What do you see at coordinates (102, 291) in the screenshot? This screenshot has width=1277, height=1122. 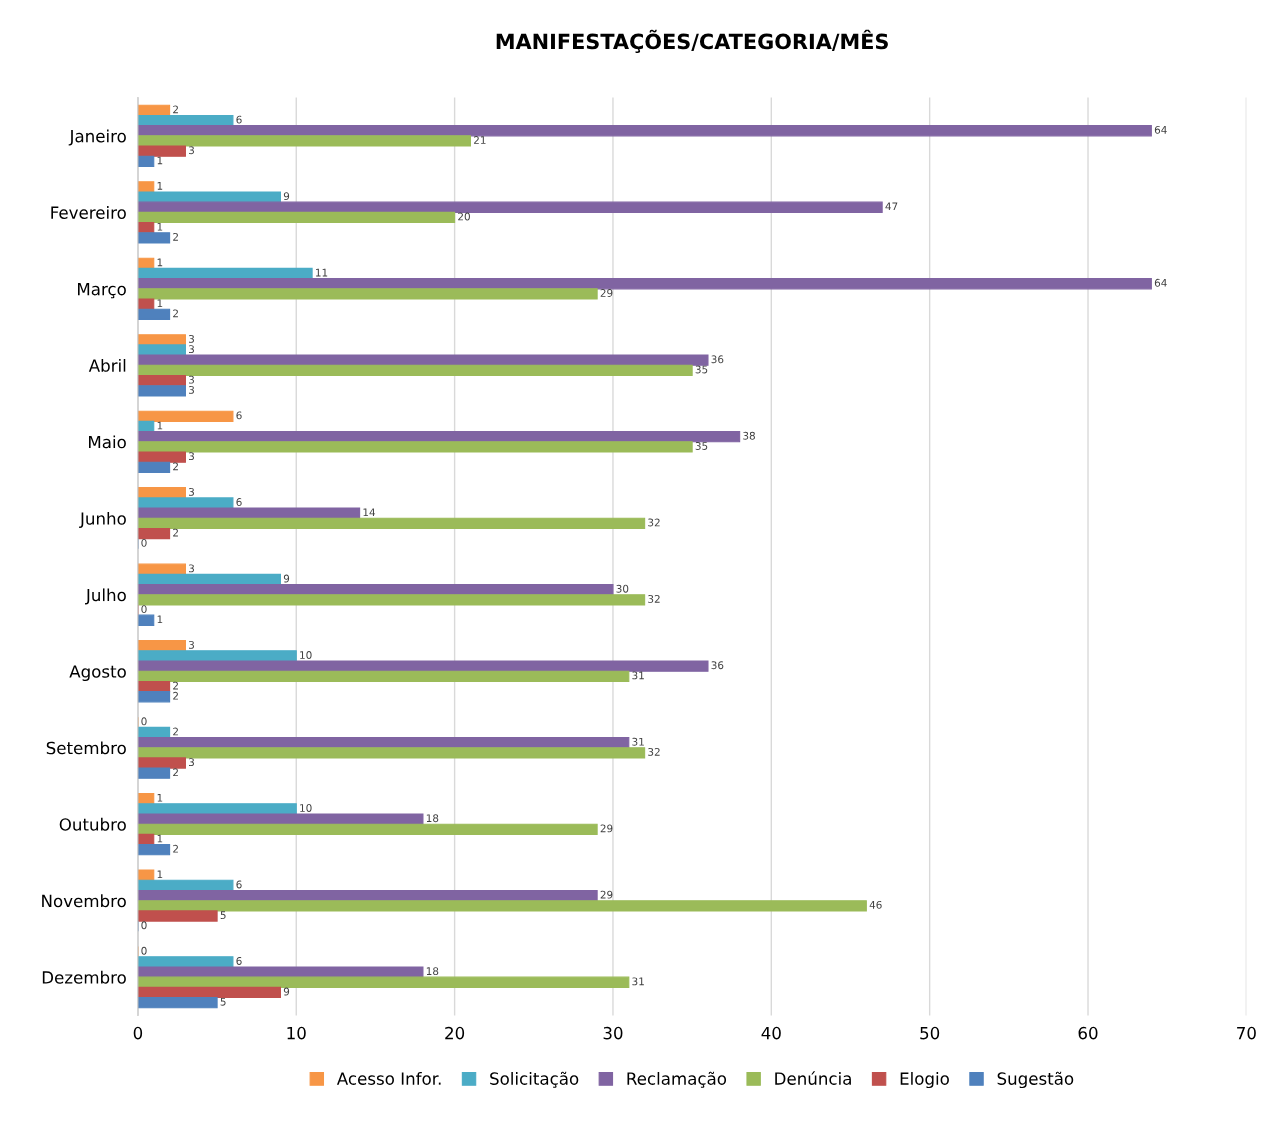 I see `y-tick-label: Março` at bounding box center [102, 291].